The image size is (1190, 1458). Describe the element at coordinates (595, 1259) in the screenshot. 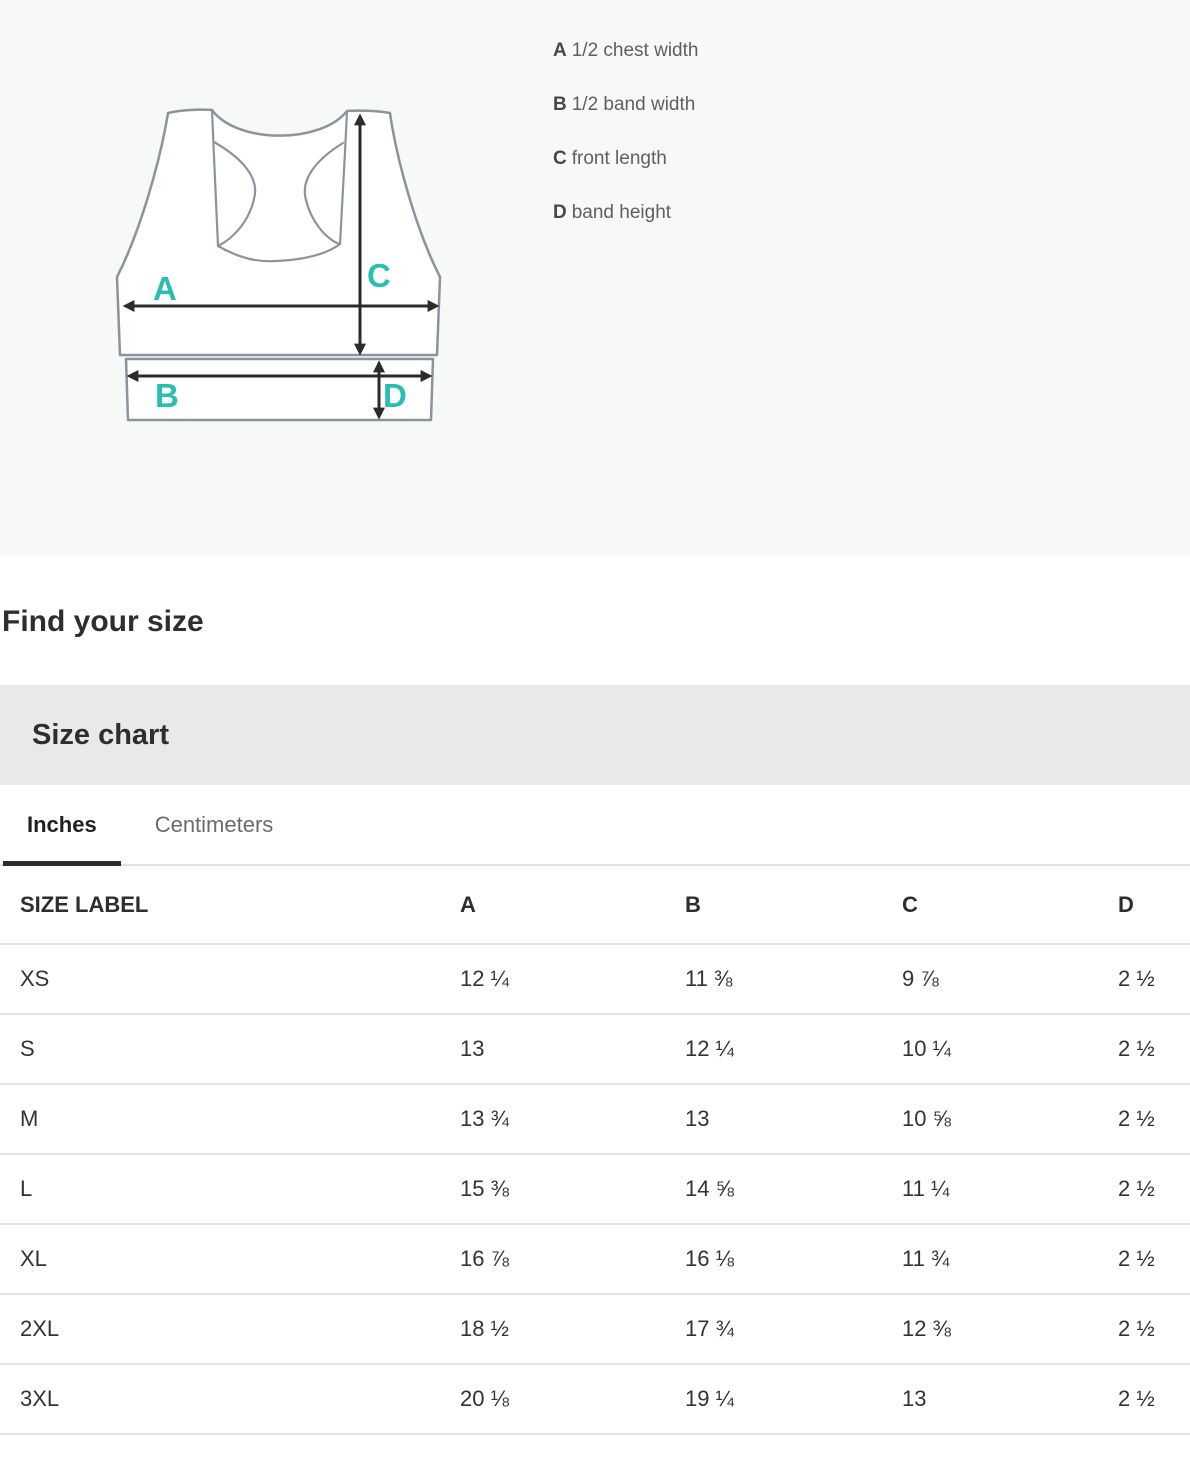

I see `table-row-xl: XL 16 ⅞ 16 ⅛ 11 ¾ 2 ½` at that location.